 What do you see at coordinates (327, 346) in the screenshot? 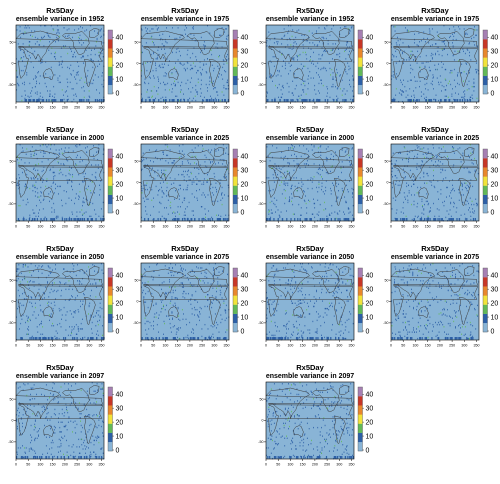
I see `x-tick-label: 250` at bounding box center [327, 346].